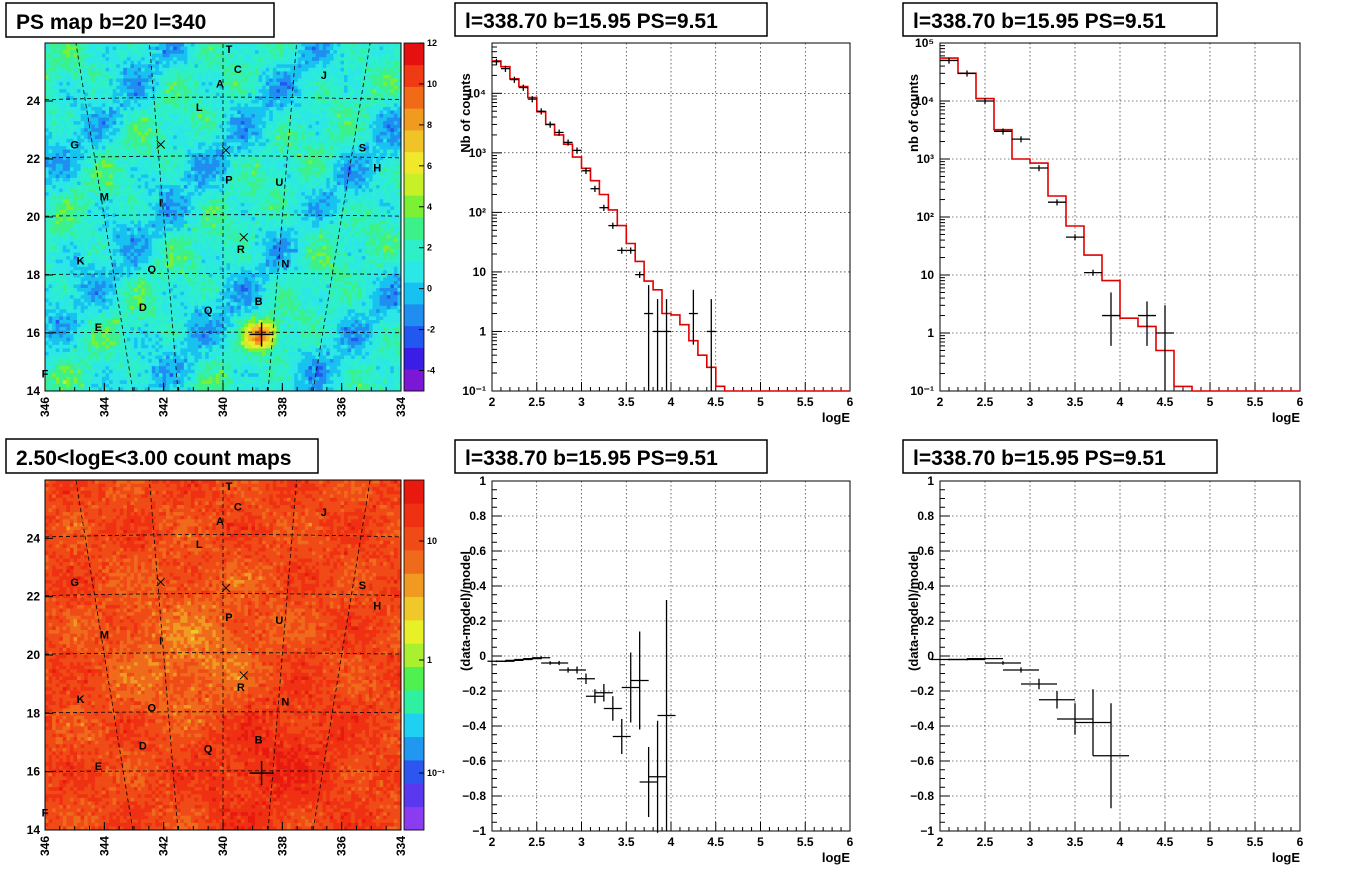 Image resolution: width=1348 pixels, height=876 pixels. What do you see at coordinates (160, 641) in the screenshot?
I see `source-label-I: I` at bounding box center [160, 641].